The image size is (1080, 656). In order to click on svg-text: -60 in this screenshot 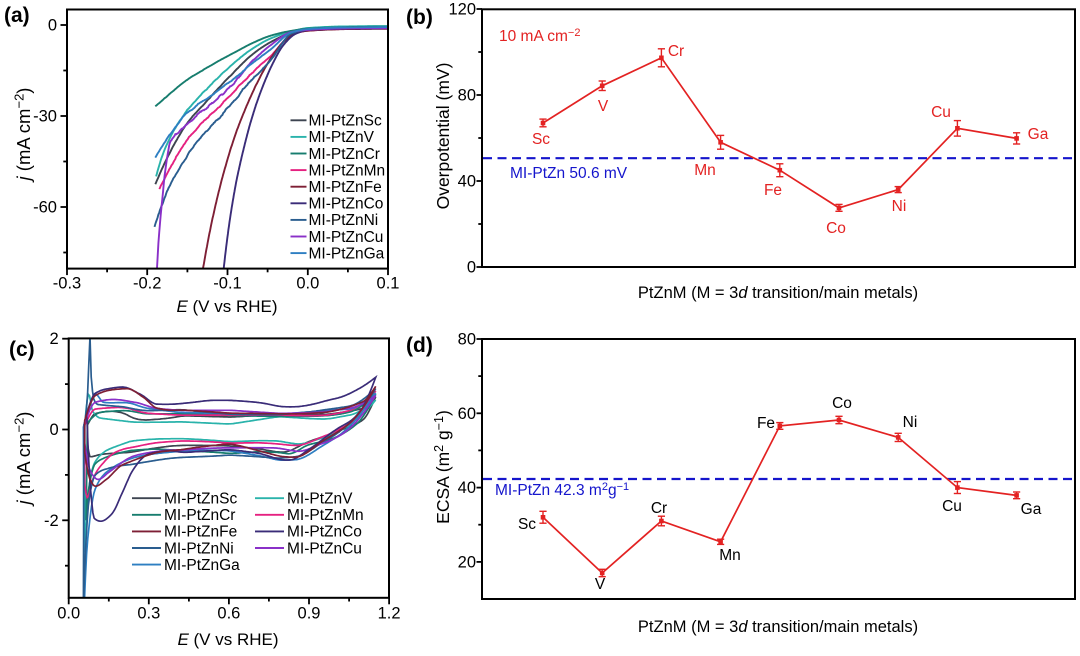, I will do `click(45, 208)`.